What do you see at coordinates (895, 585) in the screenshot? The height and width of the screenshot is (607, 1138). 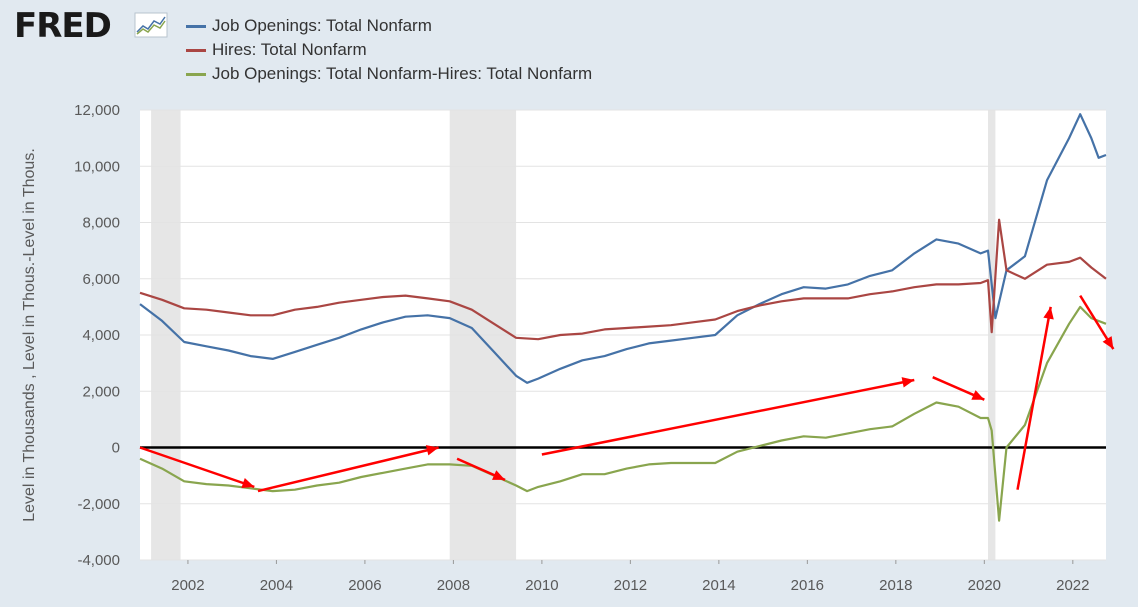 I see `x-tick-label: 2018` at bounding box center [895, 585].